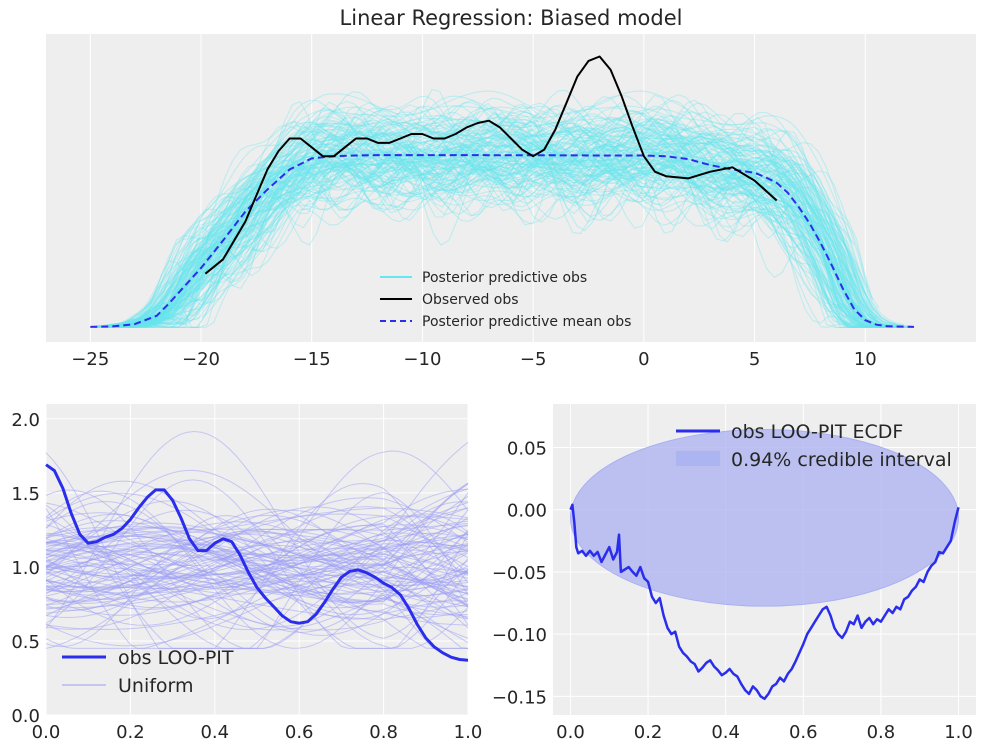  Describe the element at coordinates (473, 359) in the screenshot. I see `ppc-x-tick-labels: −25 −20 −15 −10 −5 0 5 10` at that location.